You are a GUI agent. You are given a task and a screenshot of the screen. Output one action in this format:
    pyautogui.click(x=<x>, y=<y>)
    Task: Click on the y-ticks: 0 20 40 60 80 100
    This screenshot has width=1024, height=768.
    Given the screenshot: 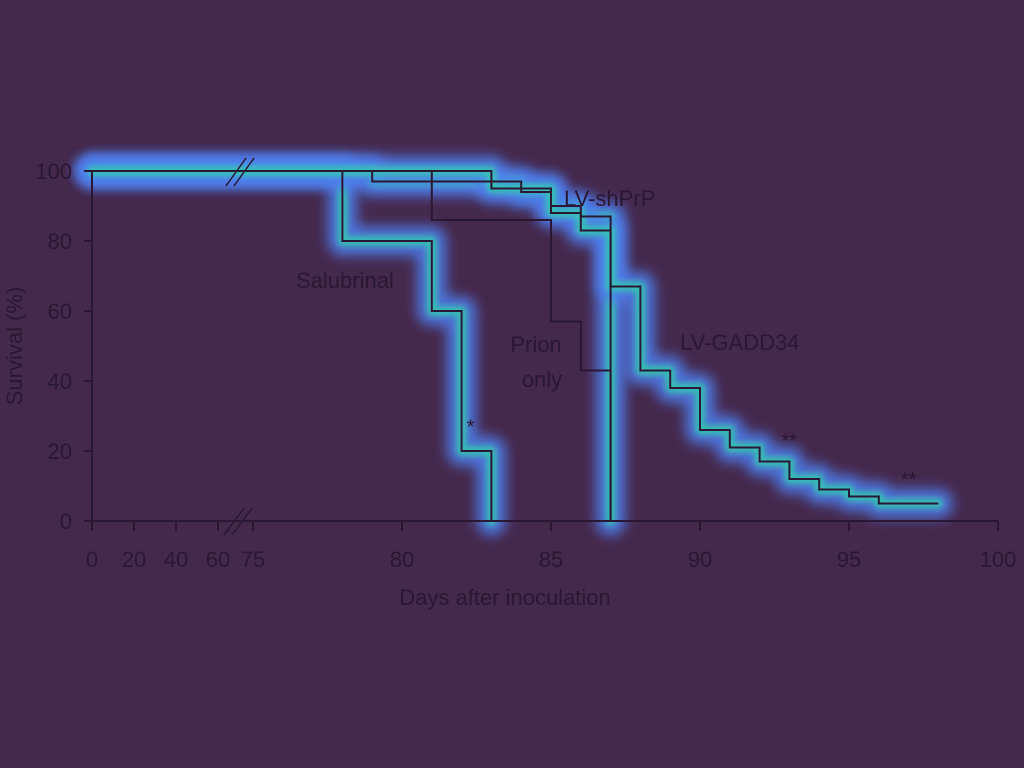 What is the action you would take?
    pyautogui.click(x=63, y=346)
    